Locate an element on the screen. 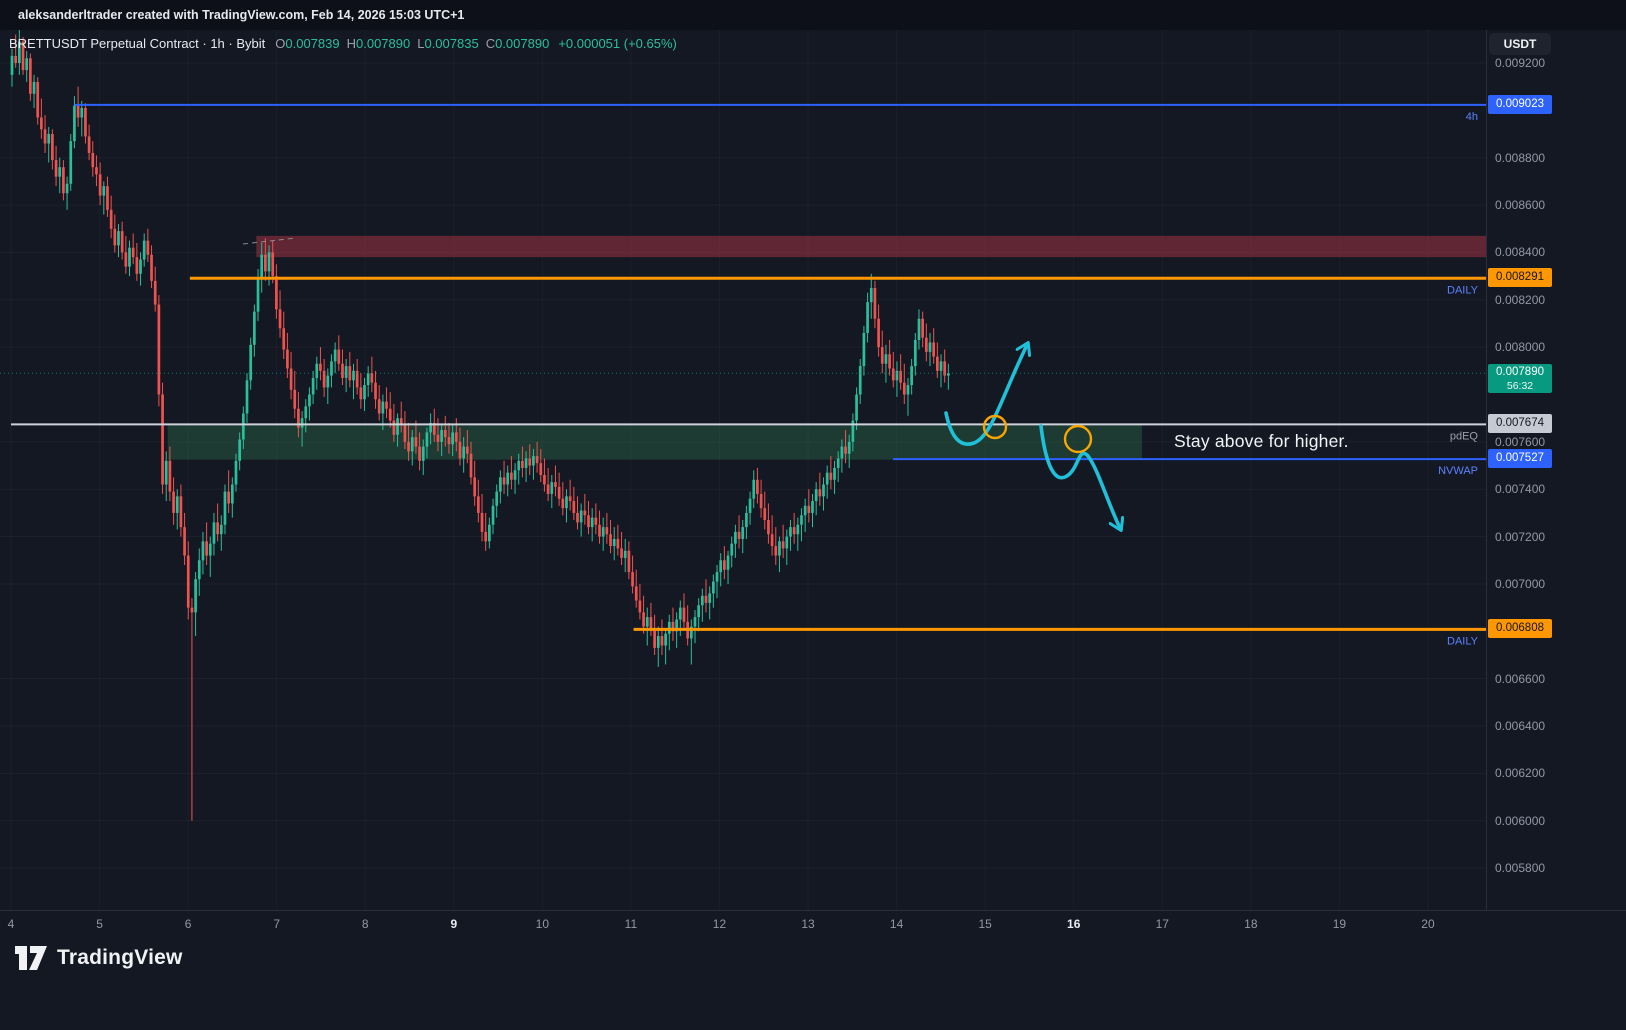 This screenshot has width=1626, height=1030. price-tick: 0.008800 is located at coordinates (1520, 157).